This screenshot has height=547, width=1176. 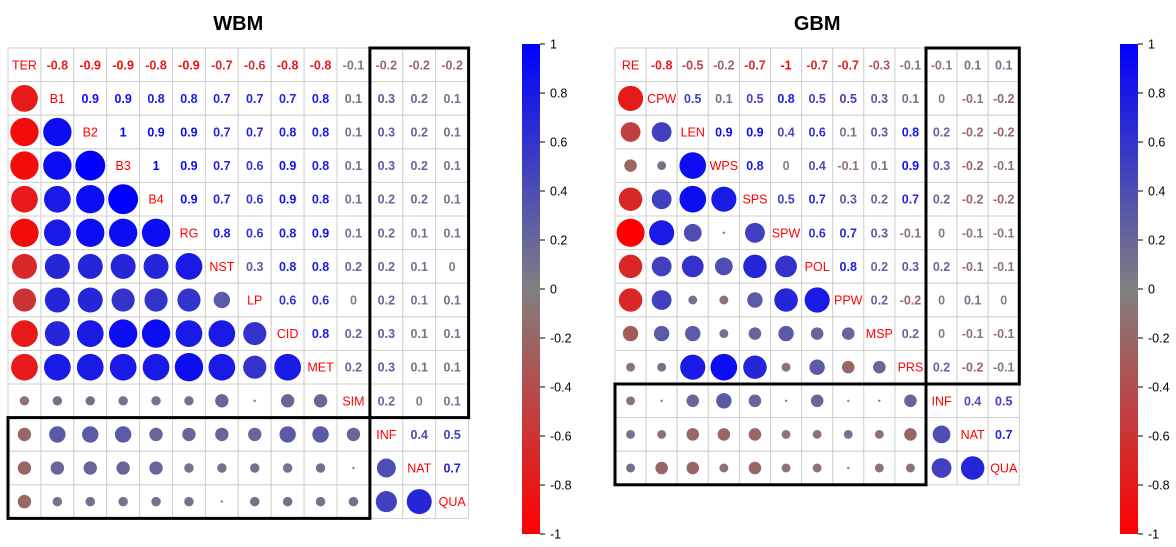 What do you see at coordinates (816, 233) in the screenshot?
I see `correlation-value: 0.6` at bounding box center [816, 233].